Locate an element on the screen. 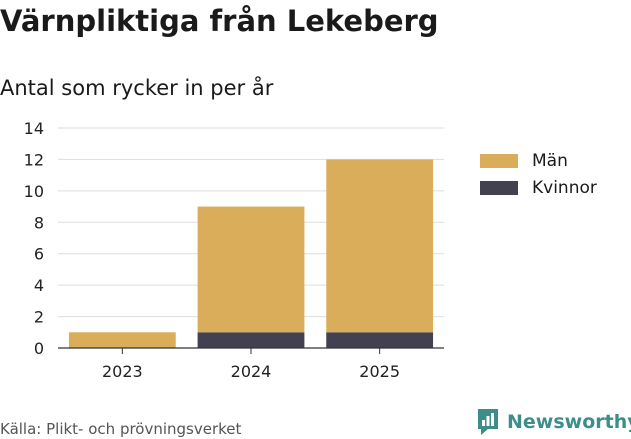 The width and height of the screenshot is (631, 439). legend-item-man: Män is located at coordinates (538, 160).